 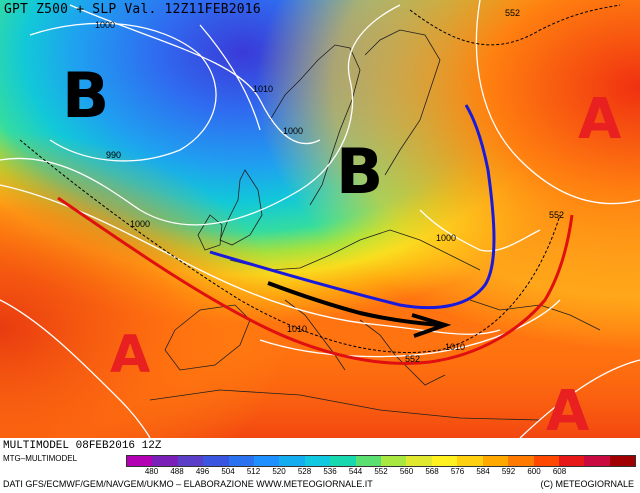 What do you see at coordinates (406, 471) in the screenshot?
I see `color-scale-tick-label: 560` at bounding box center [406, 471].